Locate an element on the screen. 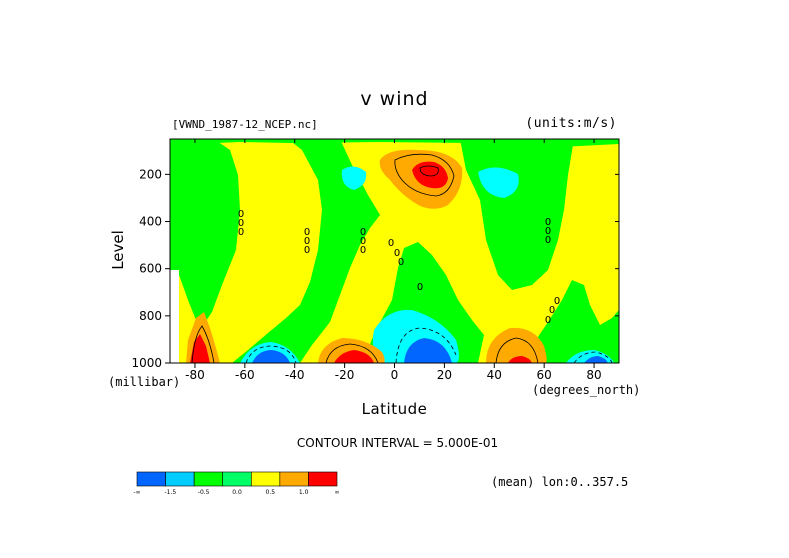 This screenshot has width=789, height=558. y-axis-unit-label: (millibar) is located at coordinates (144, 382).